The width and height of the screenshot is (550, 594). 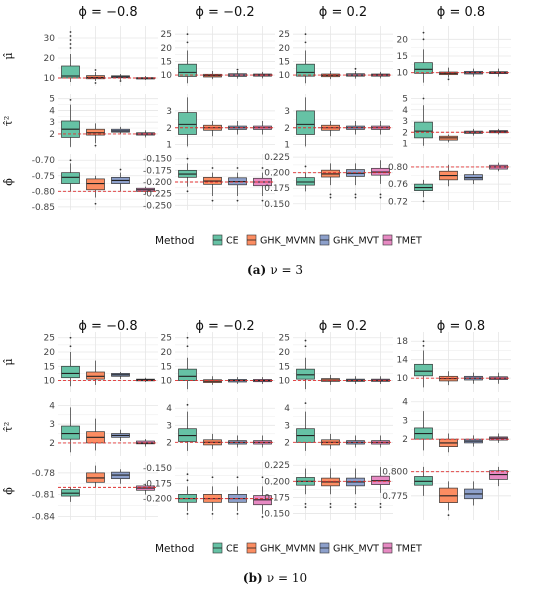 I want to click on figure-caption: (a) ν = 3, so click(x=275, y=270).